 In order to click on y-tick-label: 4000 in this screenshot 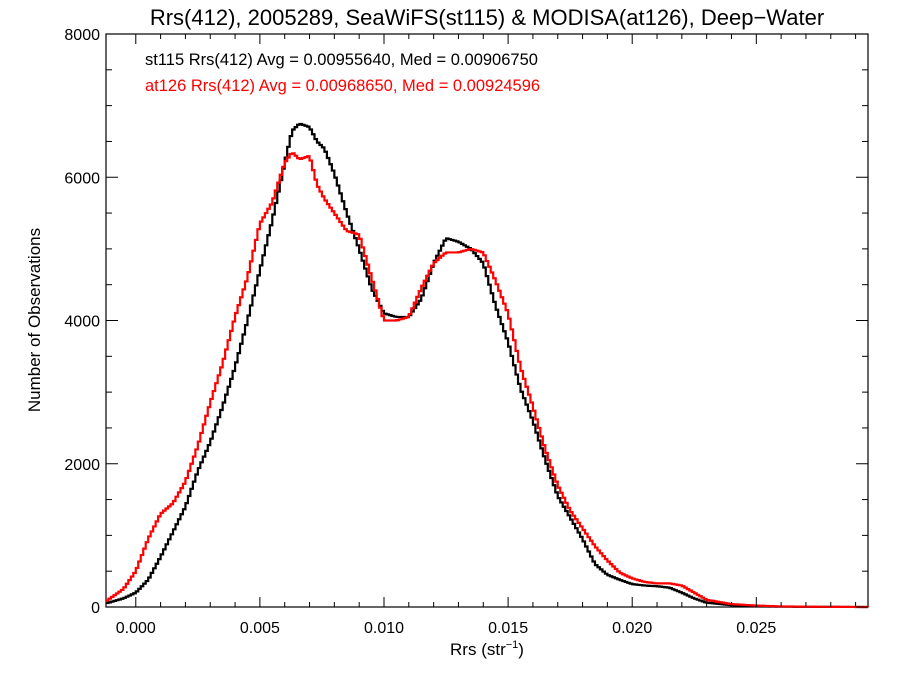, I will do `click(82, 322)`.